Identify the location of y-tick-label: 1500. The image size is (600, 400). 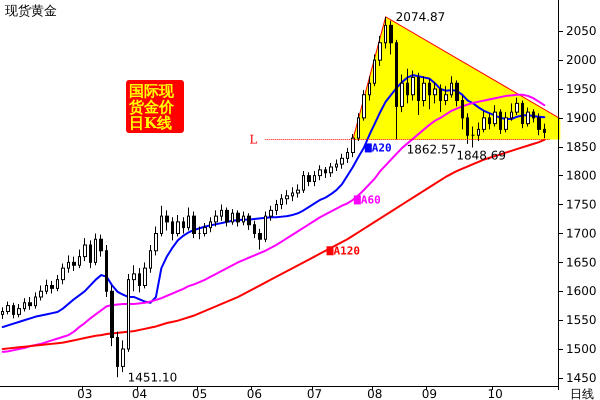
(581, 349).